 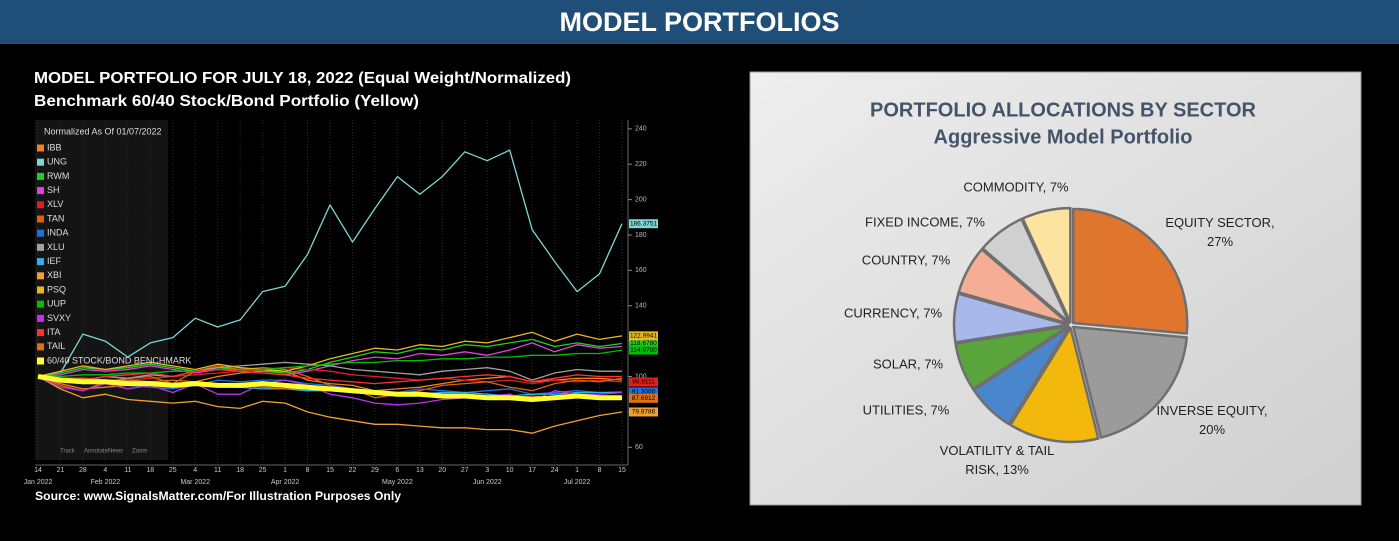 What do you see at coordinates (893, 313) in the screenshot?
I see `slice-label: CURRENCY, 7%` at bounding box center [893, 313].